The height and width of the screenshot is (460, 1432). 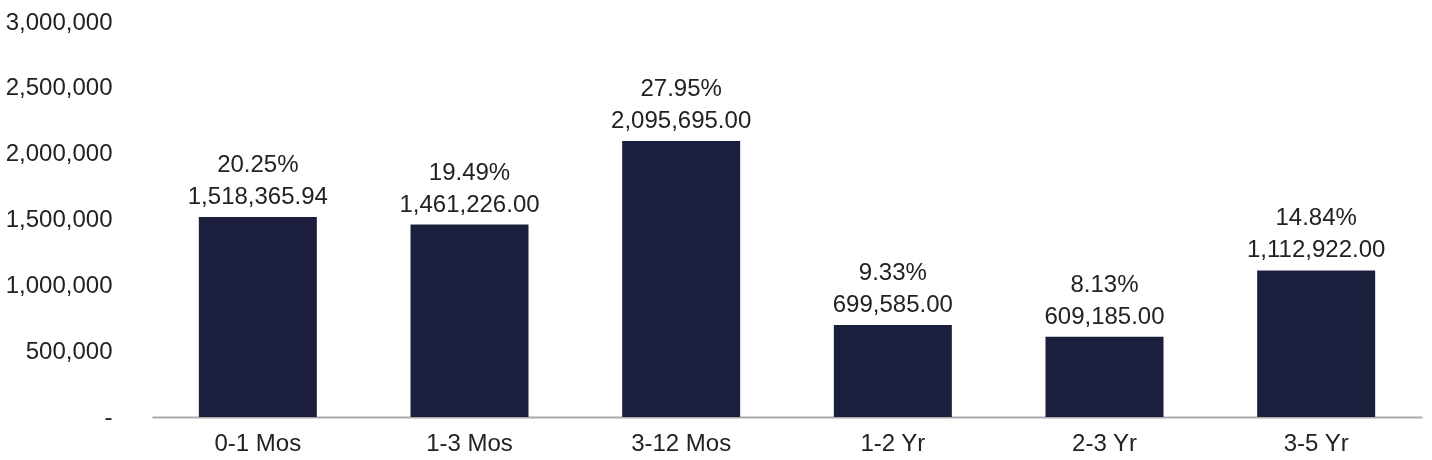 What do you see at coordinates (1104, 442) in the screenshot?
I see `x-tick-label: 2-3 Yr` at bounding box center [1104, 442].